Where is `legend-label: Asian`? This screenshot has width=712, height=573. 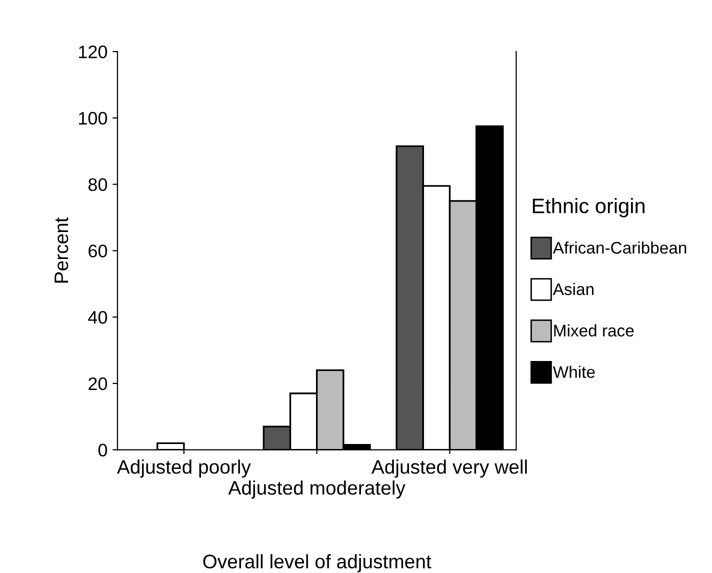
legend-label: Asian is located at coordinates (573, 289).